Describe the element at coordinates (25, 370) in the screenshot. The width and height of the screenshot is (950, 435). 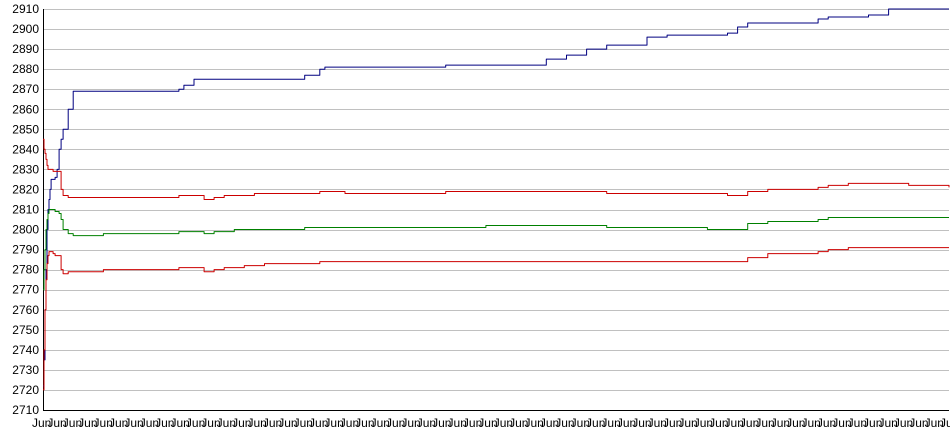
I see `y-tick-label: 2730` at that location.